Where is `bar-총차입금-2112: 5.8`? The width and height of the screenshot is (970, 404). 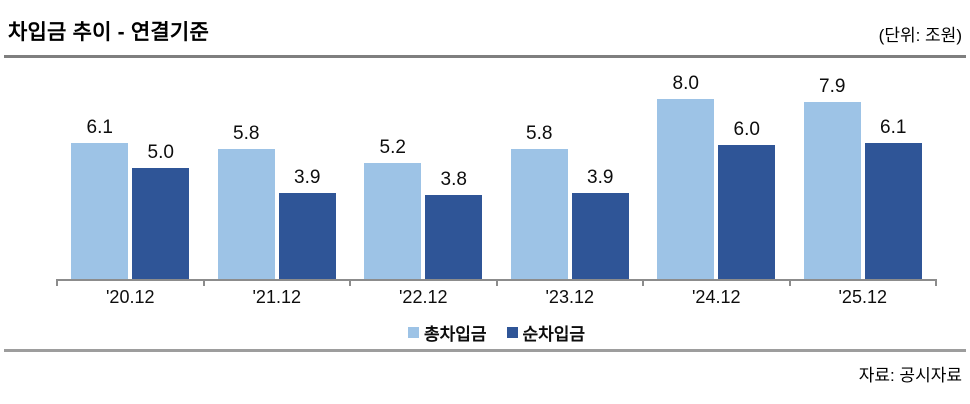
bar-총차입금-2112: 5.8 is located at coordinates (246, 202).